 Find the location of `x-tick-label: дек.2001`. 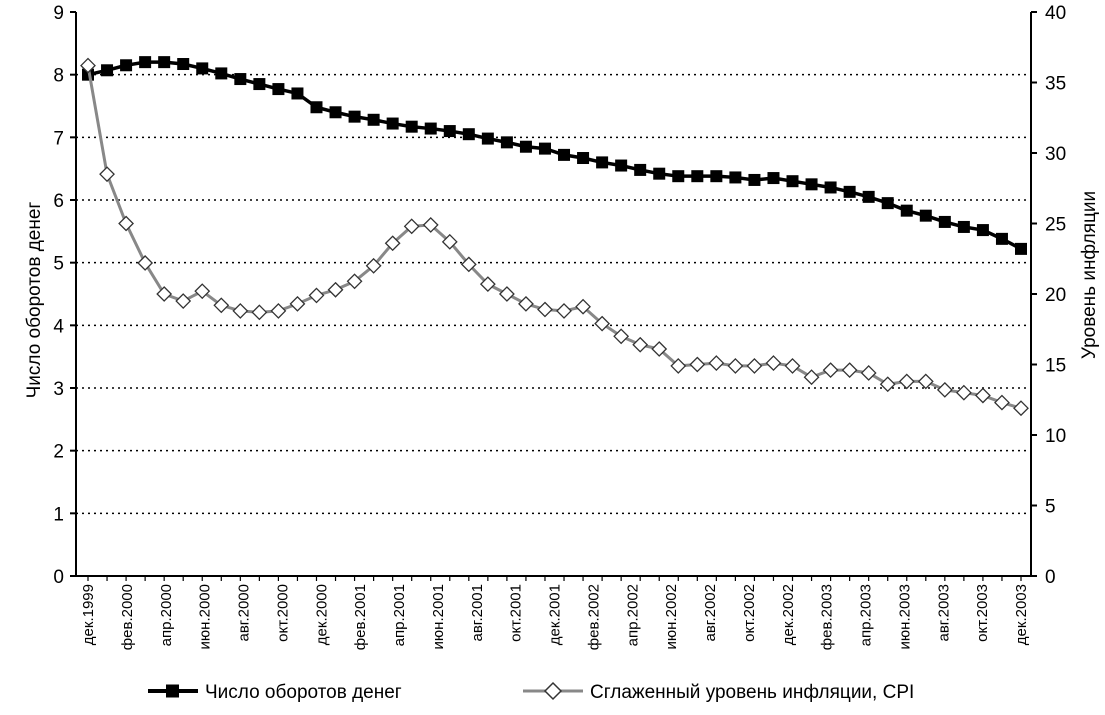

x-tick-label: дек.2001 is located at coordinates (555, 614).